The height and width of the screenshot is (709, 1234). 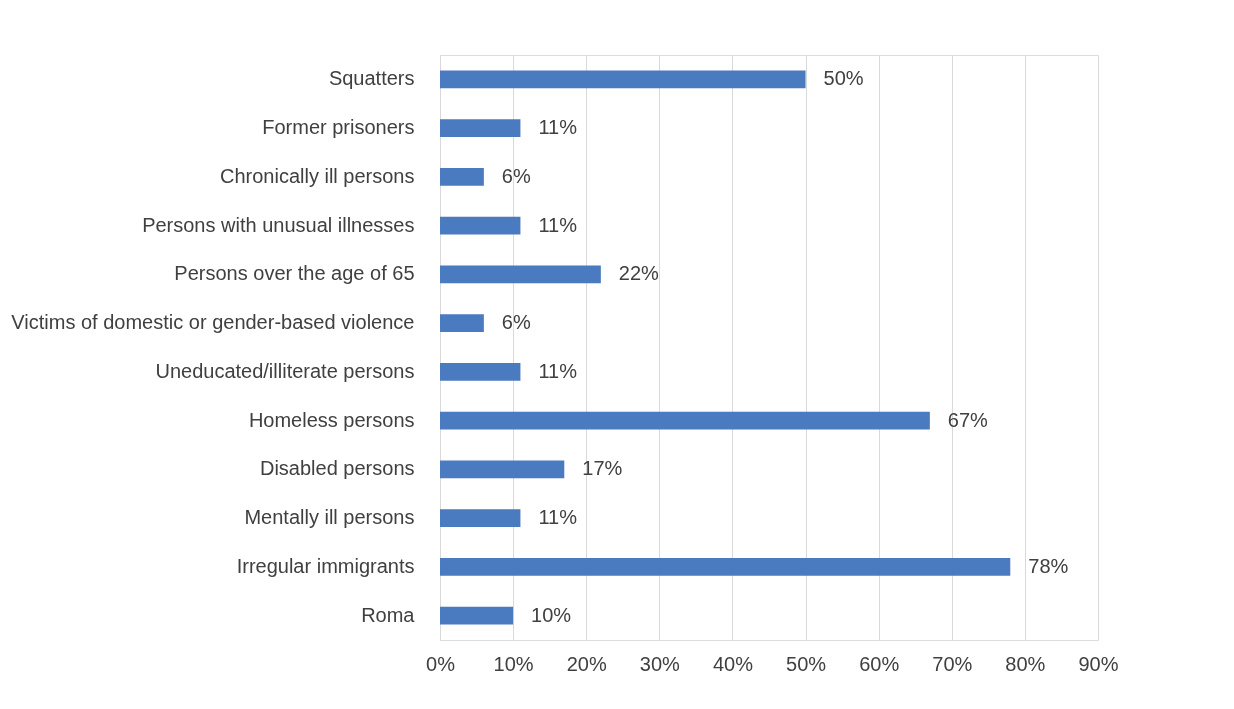 What do you see at coordinates (294, 273) in the screenshot?
I see `y-tick-label: Persons over the age of 65` at bounding box center [294, 273].